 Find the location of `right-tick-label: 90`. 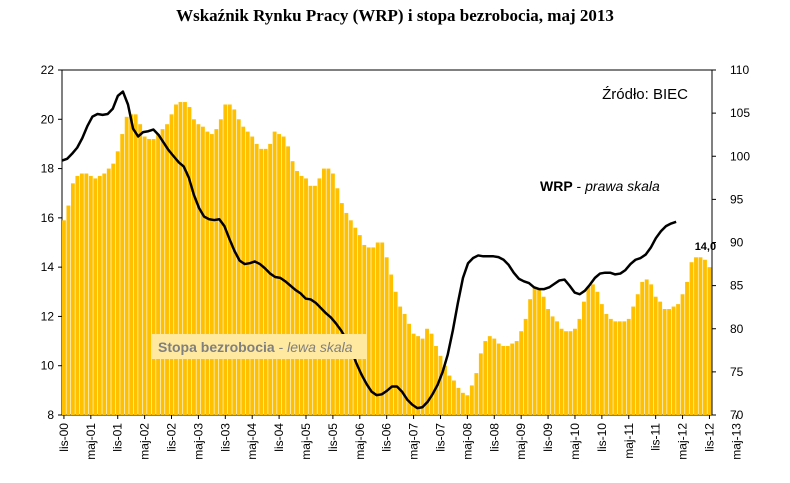

right-tick-label: 90 is located at coordinates (737, 243).